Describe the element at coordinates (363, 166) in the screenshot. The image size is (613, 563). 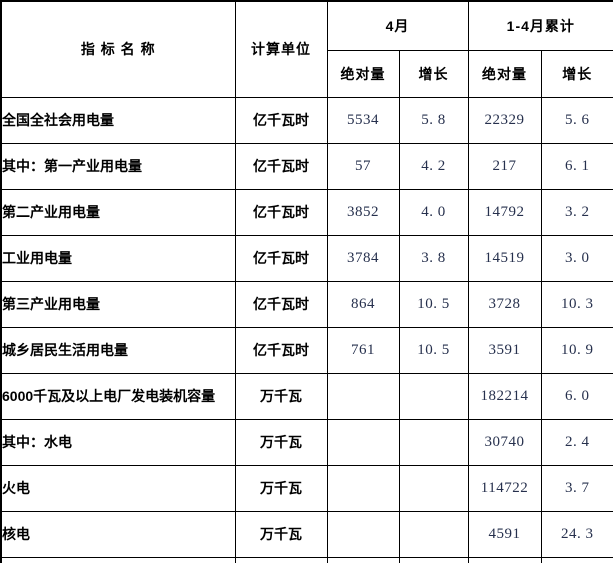
I see `april-absolute-cell: 57` at that location.